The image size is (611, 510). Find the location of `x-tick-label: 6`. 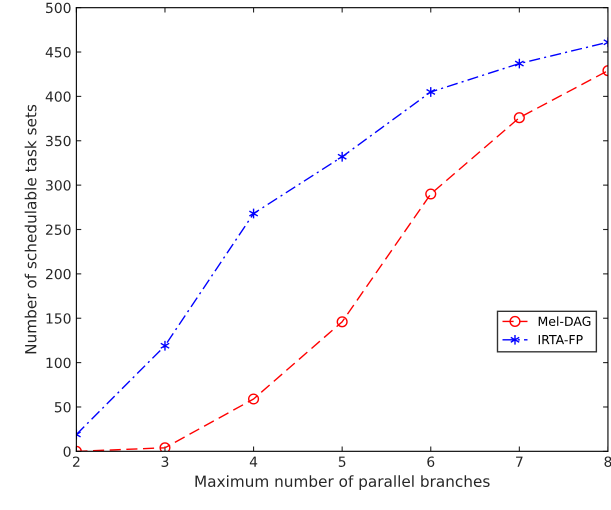

x-tick-label: 6 is located at coordinates (430, 461).